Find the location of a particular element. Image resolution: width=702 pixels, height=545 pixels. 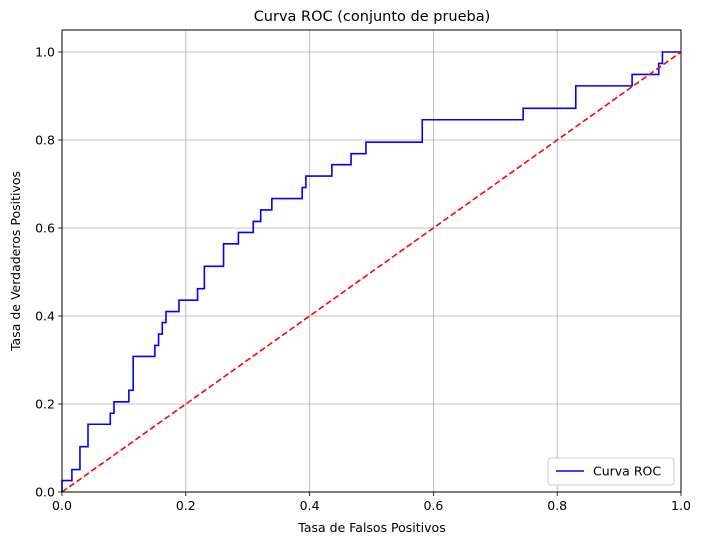

x-tick-label: 0.2 is located at coordinates (186, 505).